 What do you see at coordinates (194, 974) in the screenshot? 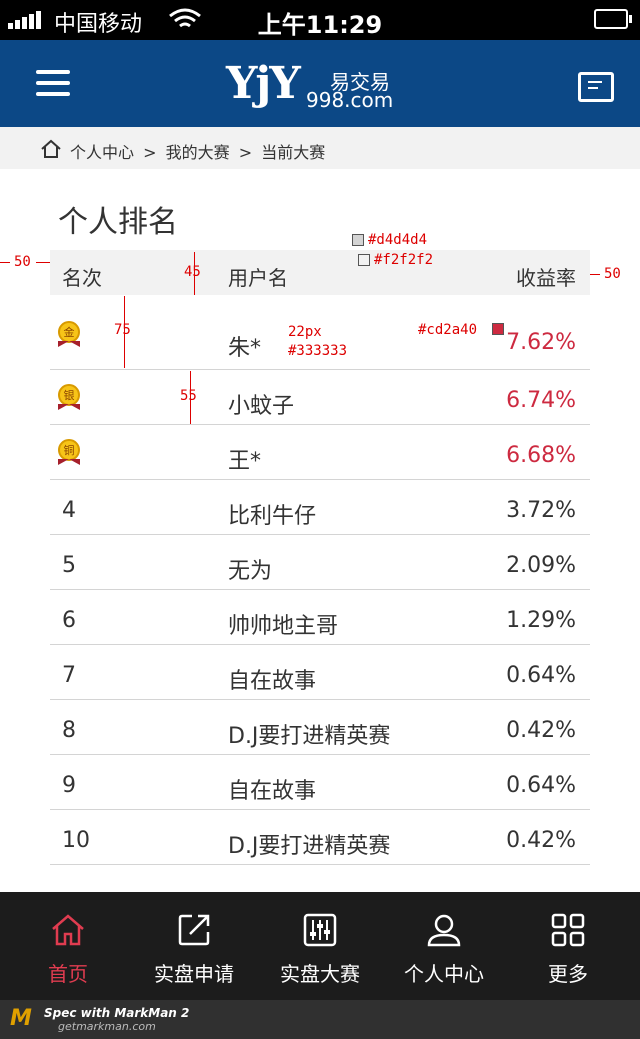
I see `tab-label: 实盘申请` at bounding box center [194, 974].